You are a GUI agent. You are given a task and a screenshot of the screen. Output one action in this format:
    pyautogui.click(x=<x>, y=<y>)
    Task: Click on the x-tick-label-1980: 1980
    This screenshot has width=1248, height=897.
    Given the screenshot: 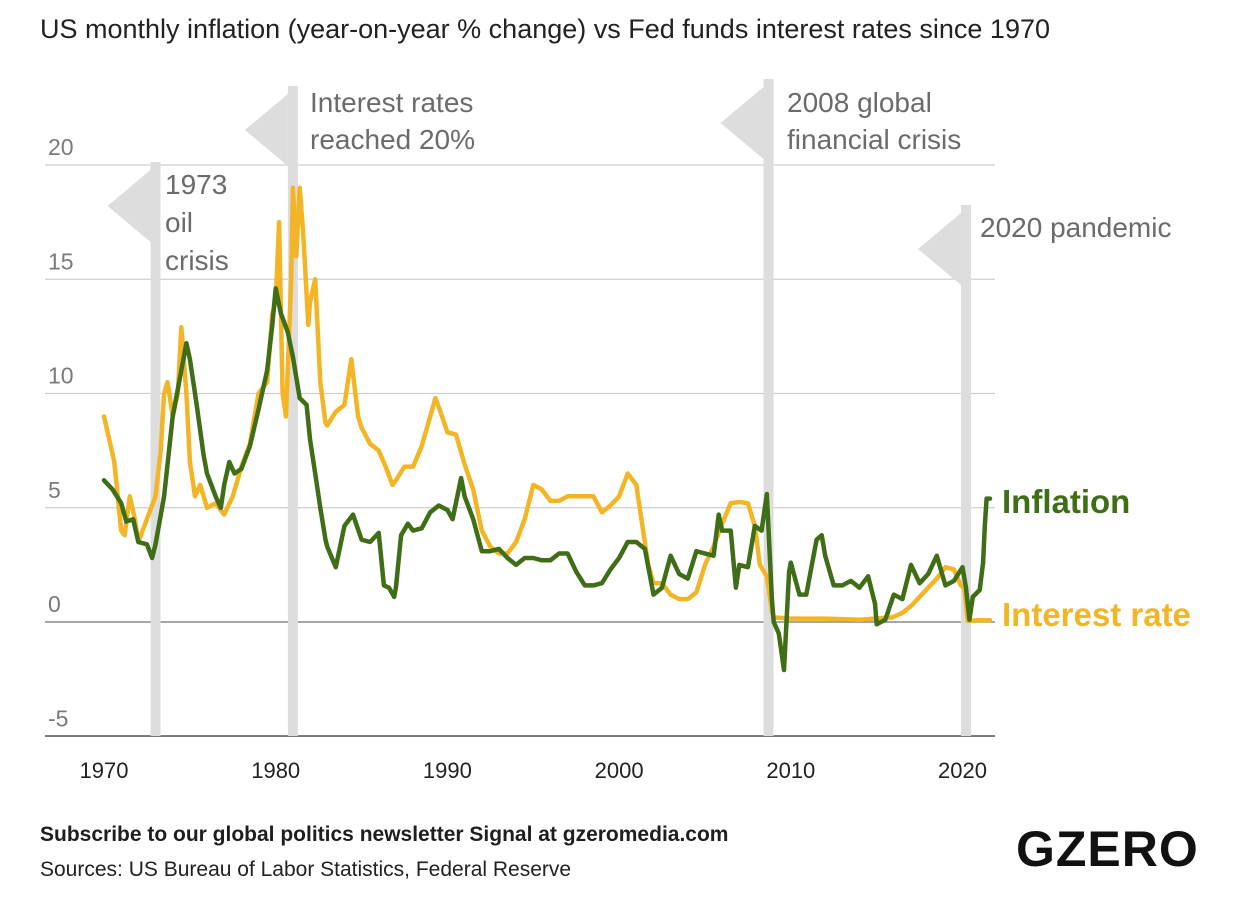 What is the action you would take?
    pyautogui.click(x=275, y=770)
    